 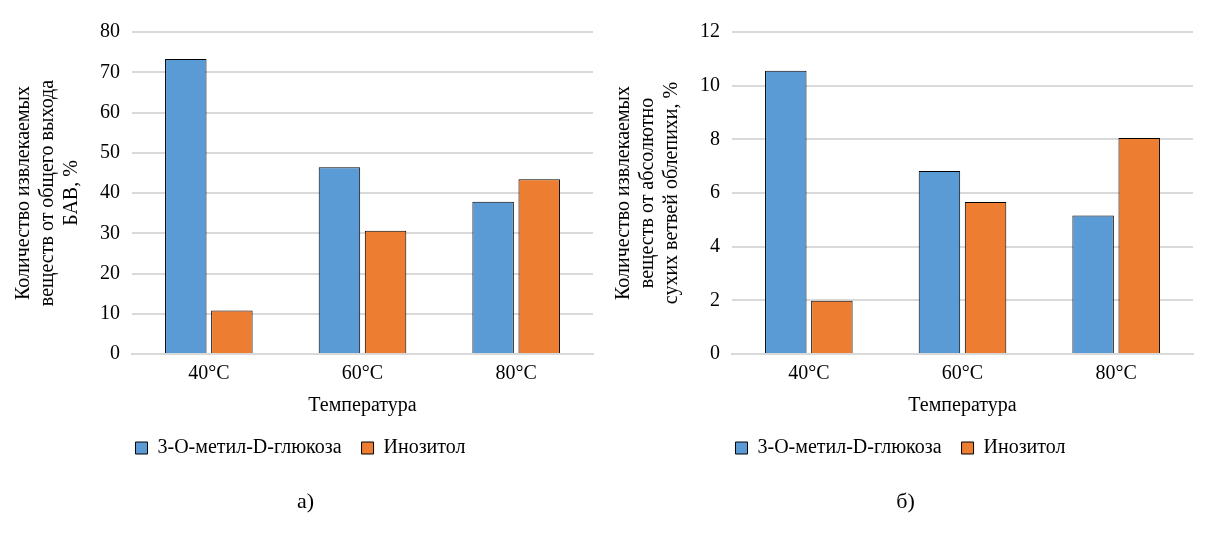 I want to click on y-axis-title: Количество извлекаемых веществ от абсолютно сухих ветвей облепихи, %, so click(x=647, y=193).